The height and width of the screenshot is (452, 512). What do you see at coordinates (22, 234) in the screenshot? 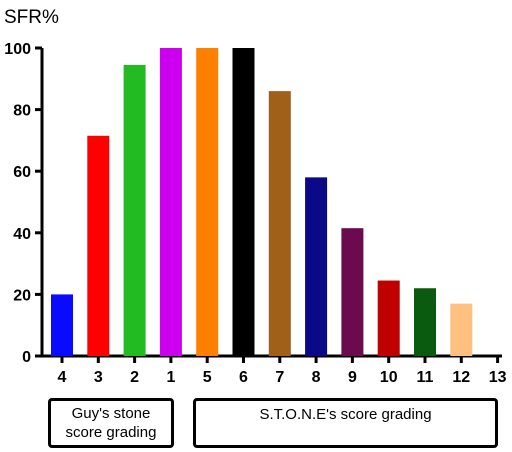
I see `y-tick-label: 40` at bounding box center [22, 234].